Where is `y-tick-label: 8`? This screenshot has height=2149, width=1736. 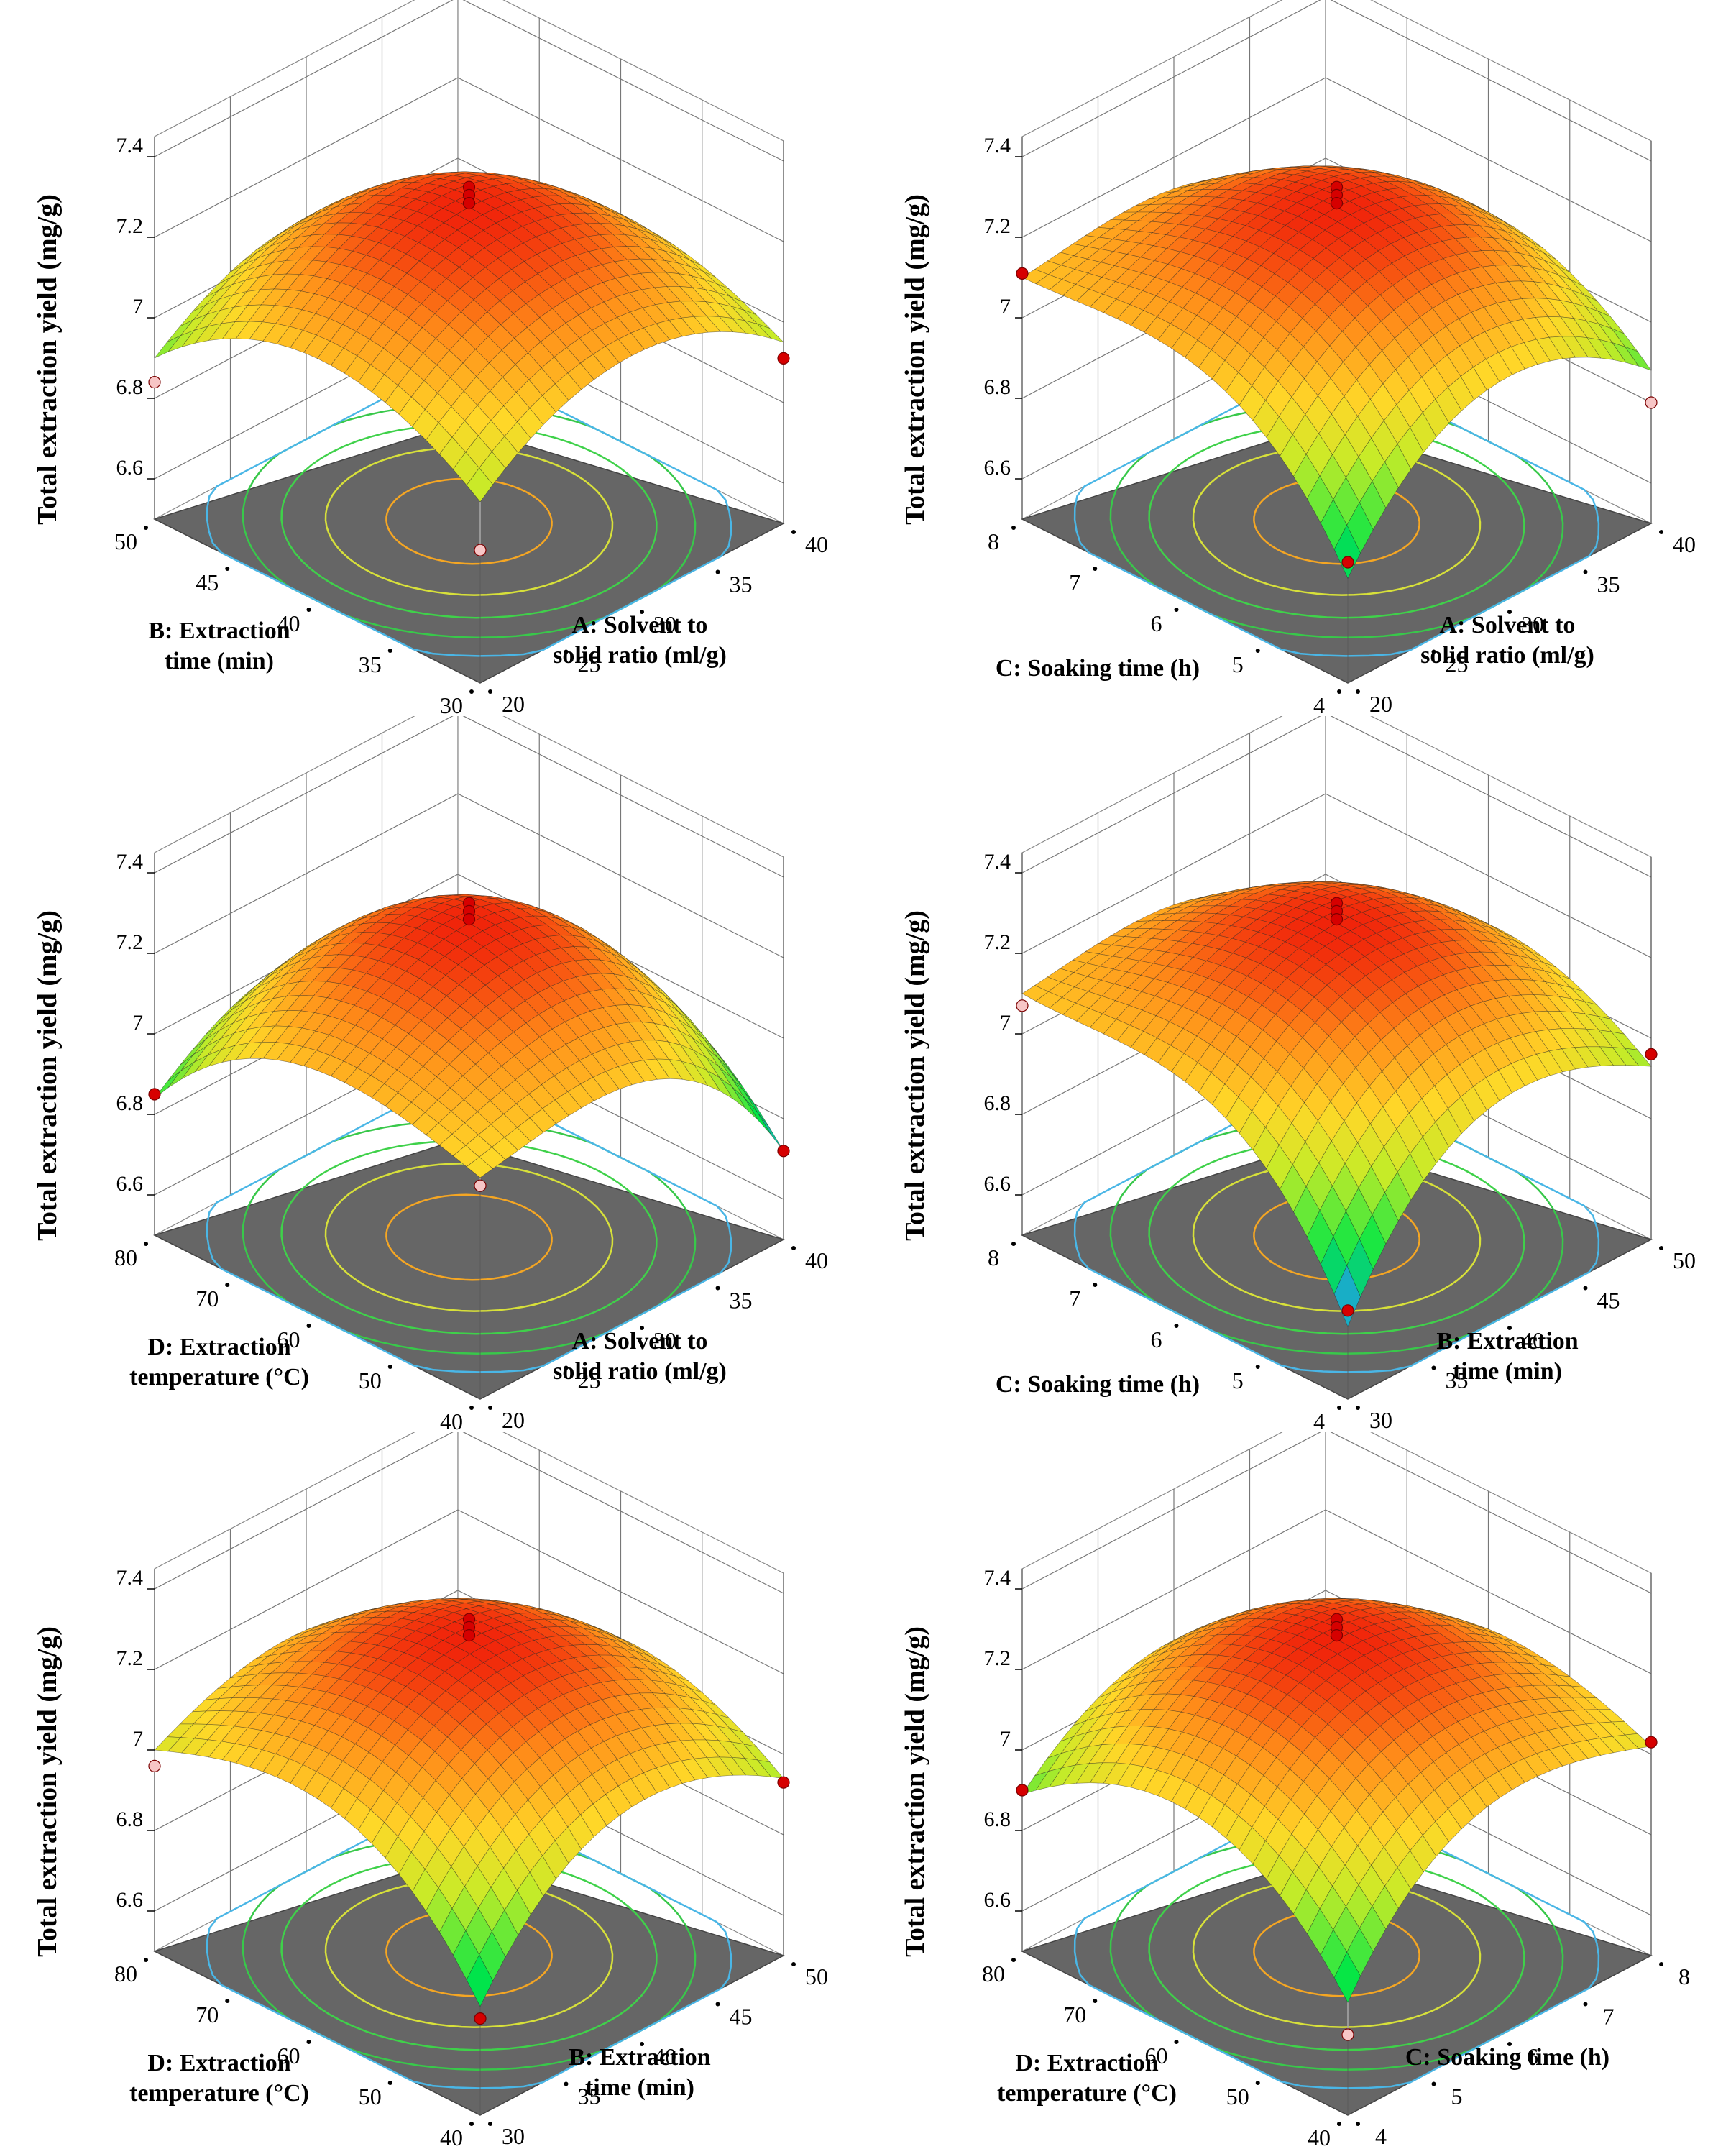
y-tick-label: 8 is located at coordinates (993, 1257).